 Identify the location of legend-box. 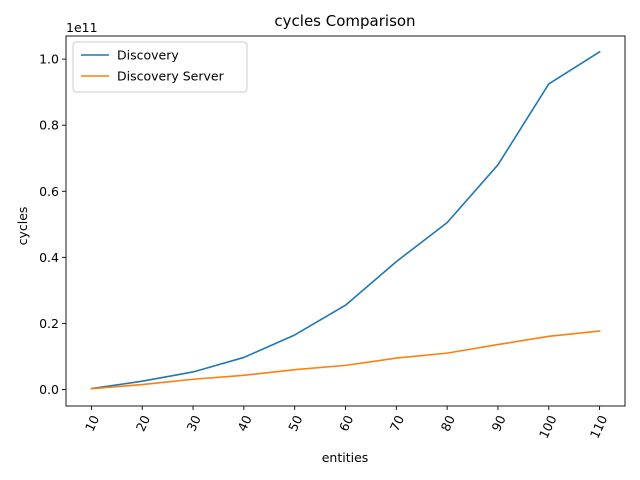
(160, 67).